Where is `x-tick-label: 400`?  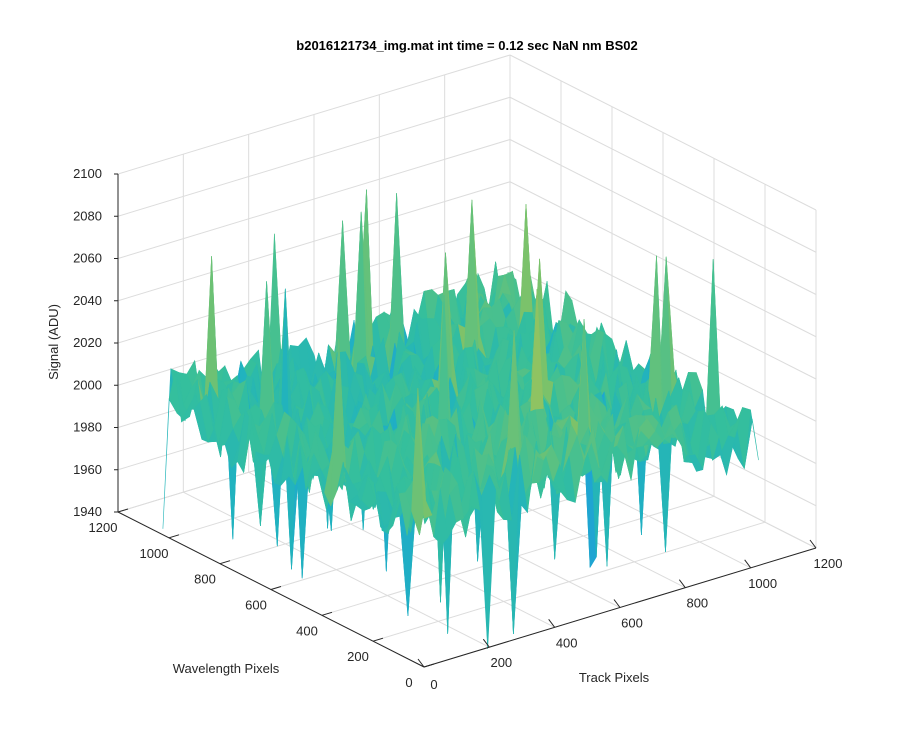
x-tick-label: 400 is located at coordinates (567, 642).